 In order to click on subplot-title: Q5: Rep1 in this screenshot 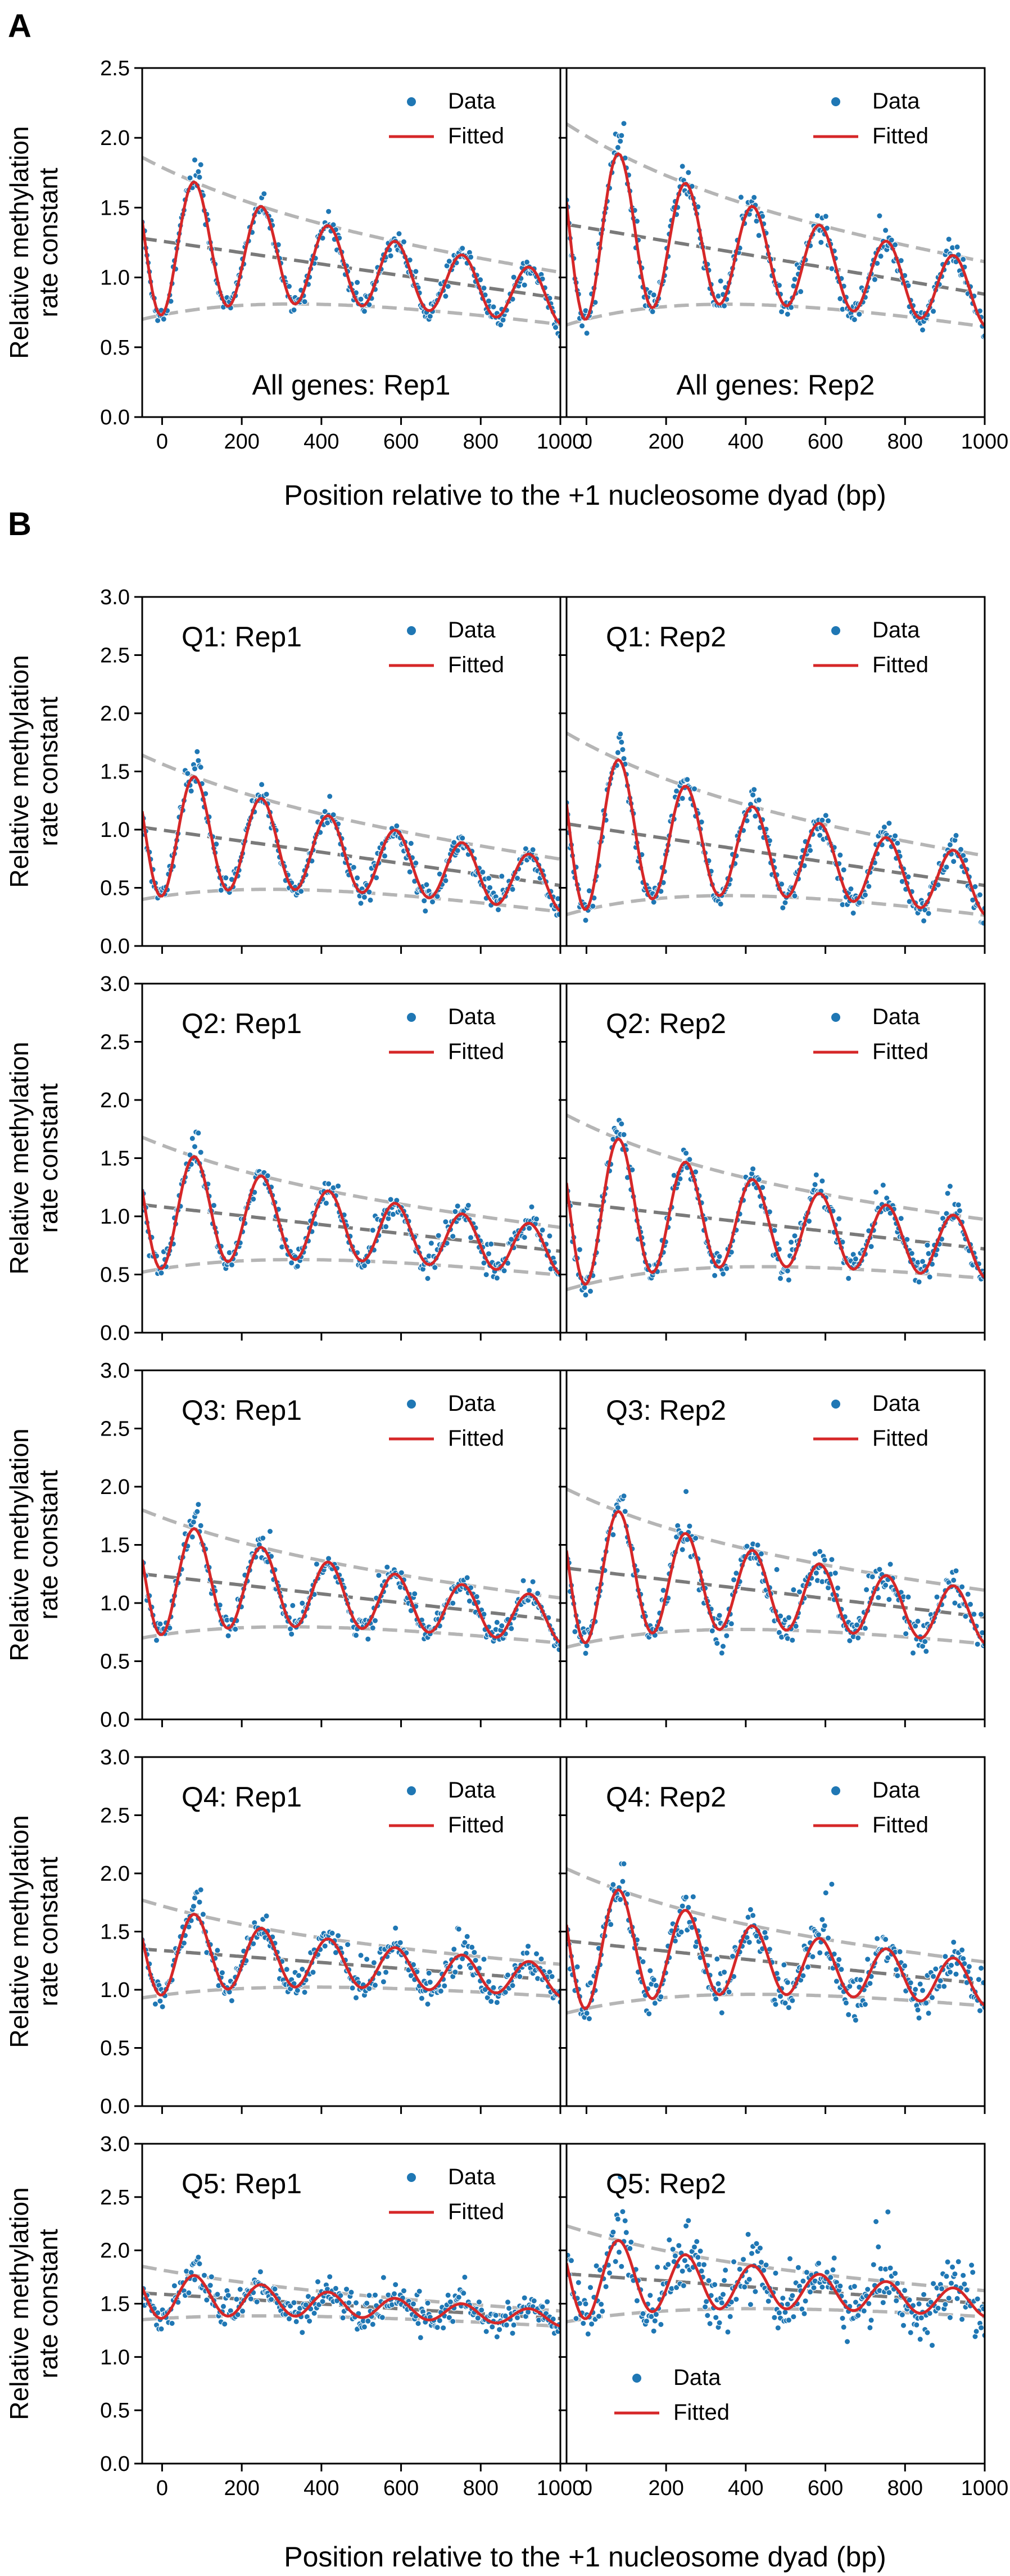, I will do `click(242, 2183)`.